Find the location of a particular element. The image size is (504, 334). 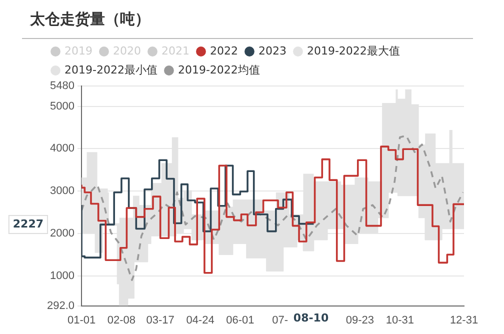

legend-label: 2023 is located at coordinates (272, 51).